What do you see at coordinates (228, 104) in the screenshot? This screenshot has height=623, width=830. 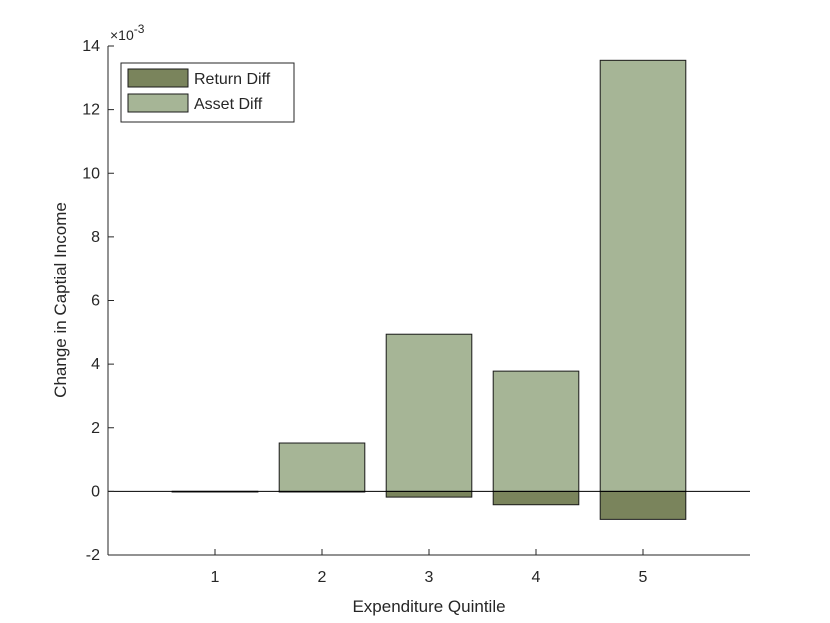 I see `legend-label: Asset Diff` at bounding box center [228, 104].